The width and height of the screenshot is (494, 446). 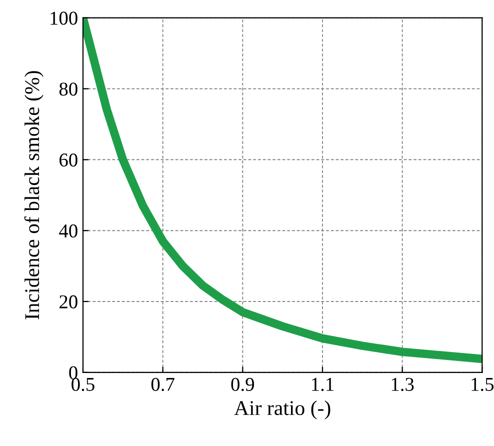 What do you see at coordinates (323, 385) in the screenshot?
I see `x-tick-label: 1.1` at bounding box center [323, 385].